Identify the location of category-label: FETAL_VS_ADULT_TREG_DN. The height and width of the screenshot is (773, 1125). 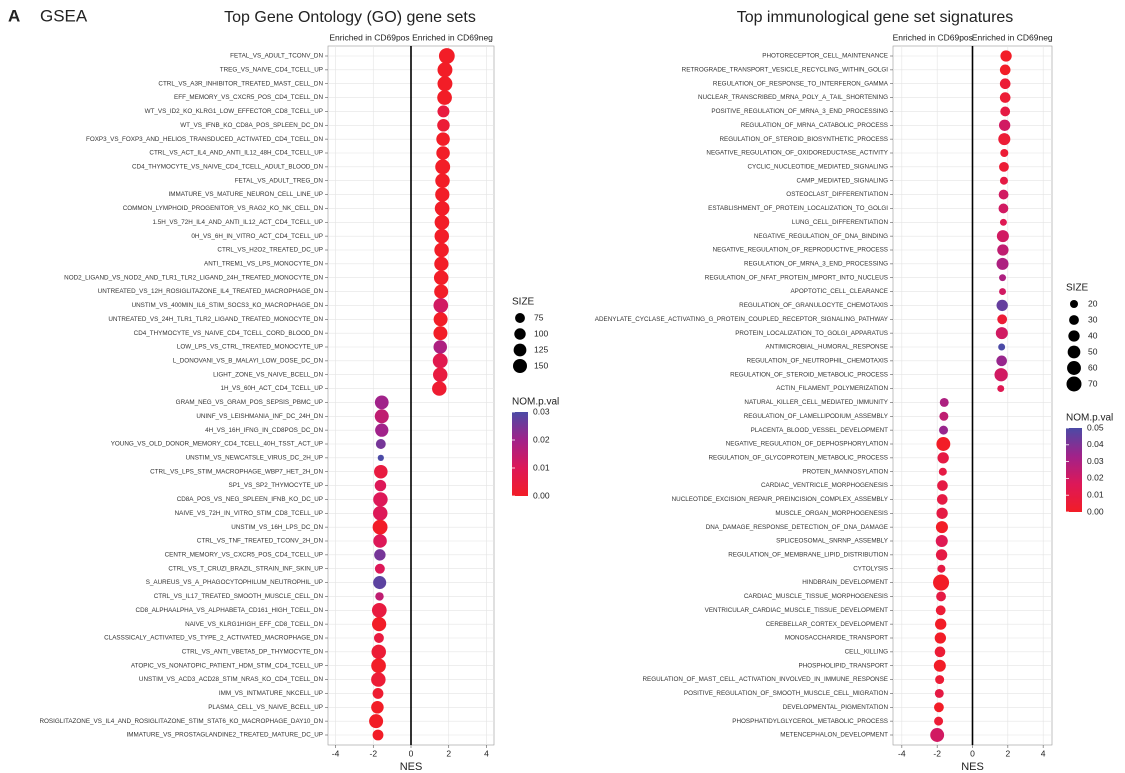
(279, 180).